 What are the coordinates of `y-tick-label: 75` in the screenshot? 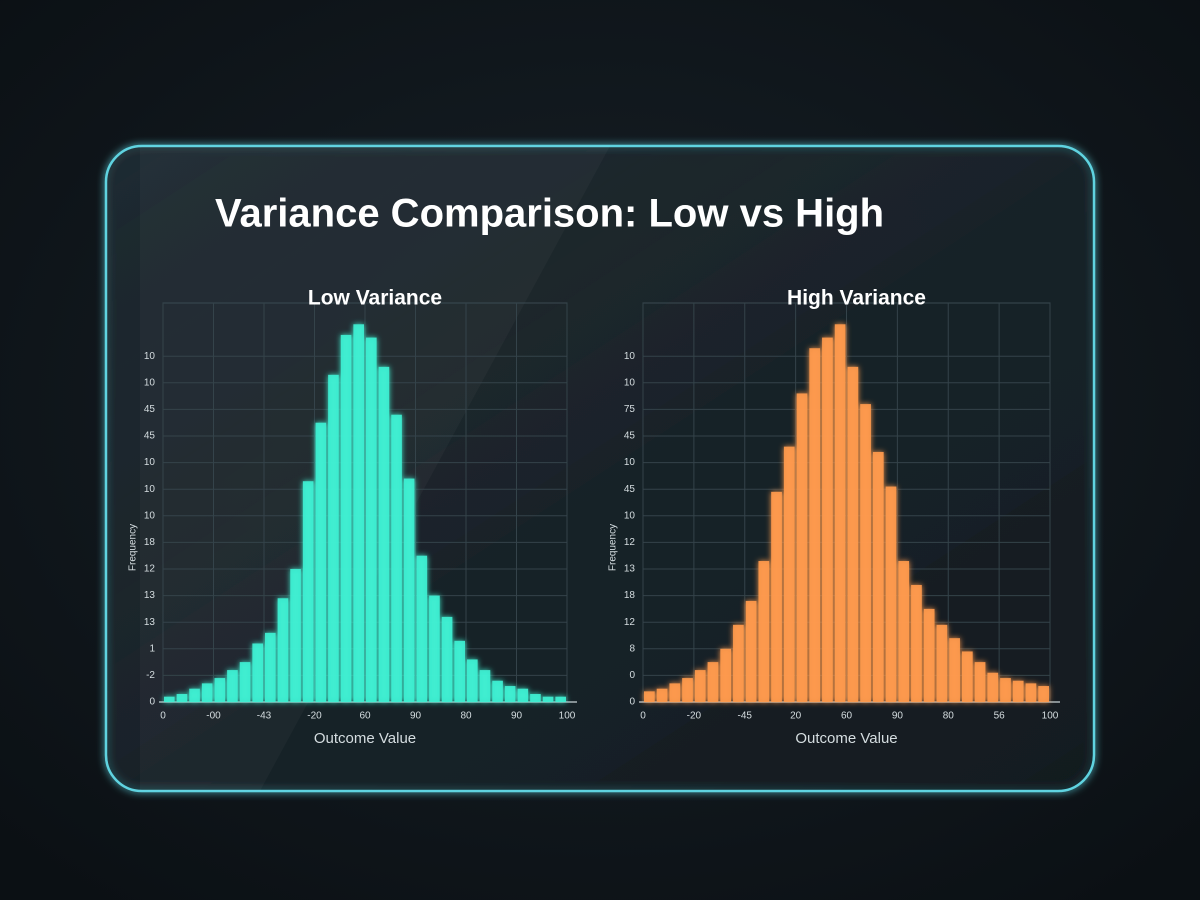 It's located at (630, 409).